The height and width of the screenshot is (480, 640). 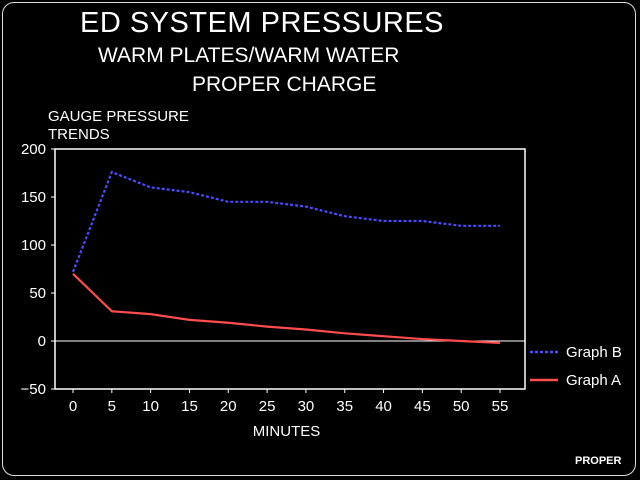 What do you see at coordinates (118, 126) in the screenshot?
I see `y-axis-label: GAUGE PRESSURE TRENDS` at bounding box center [118, 126].